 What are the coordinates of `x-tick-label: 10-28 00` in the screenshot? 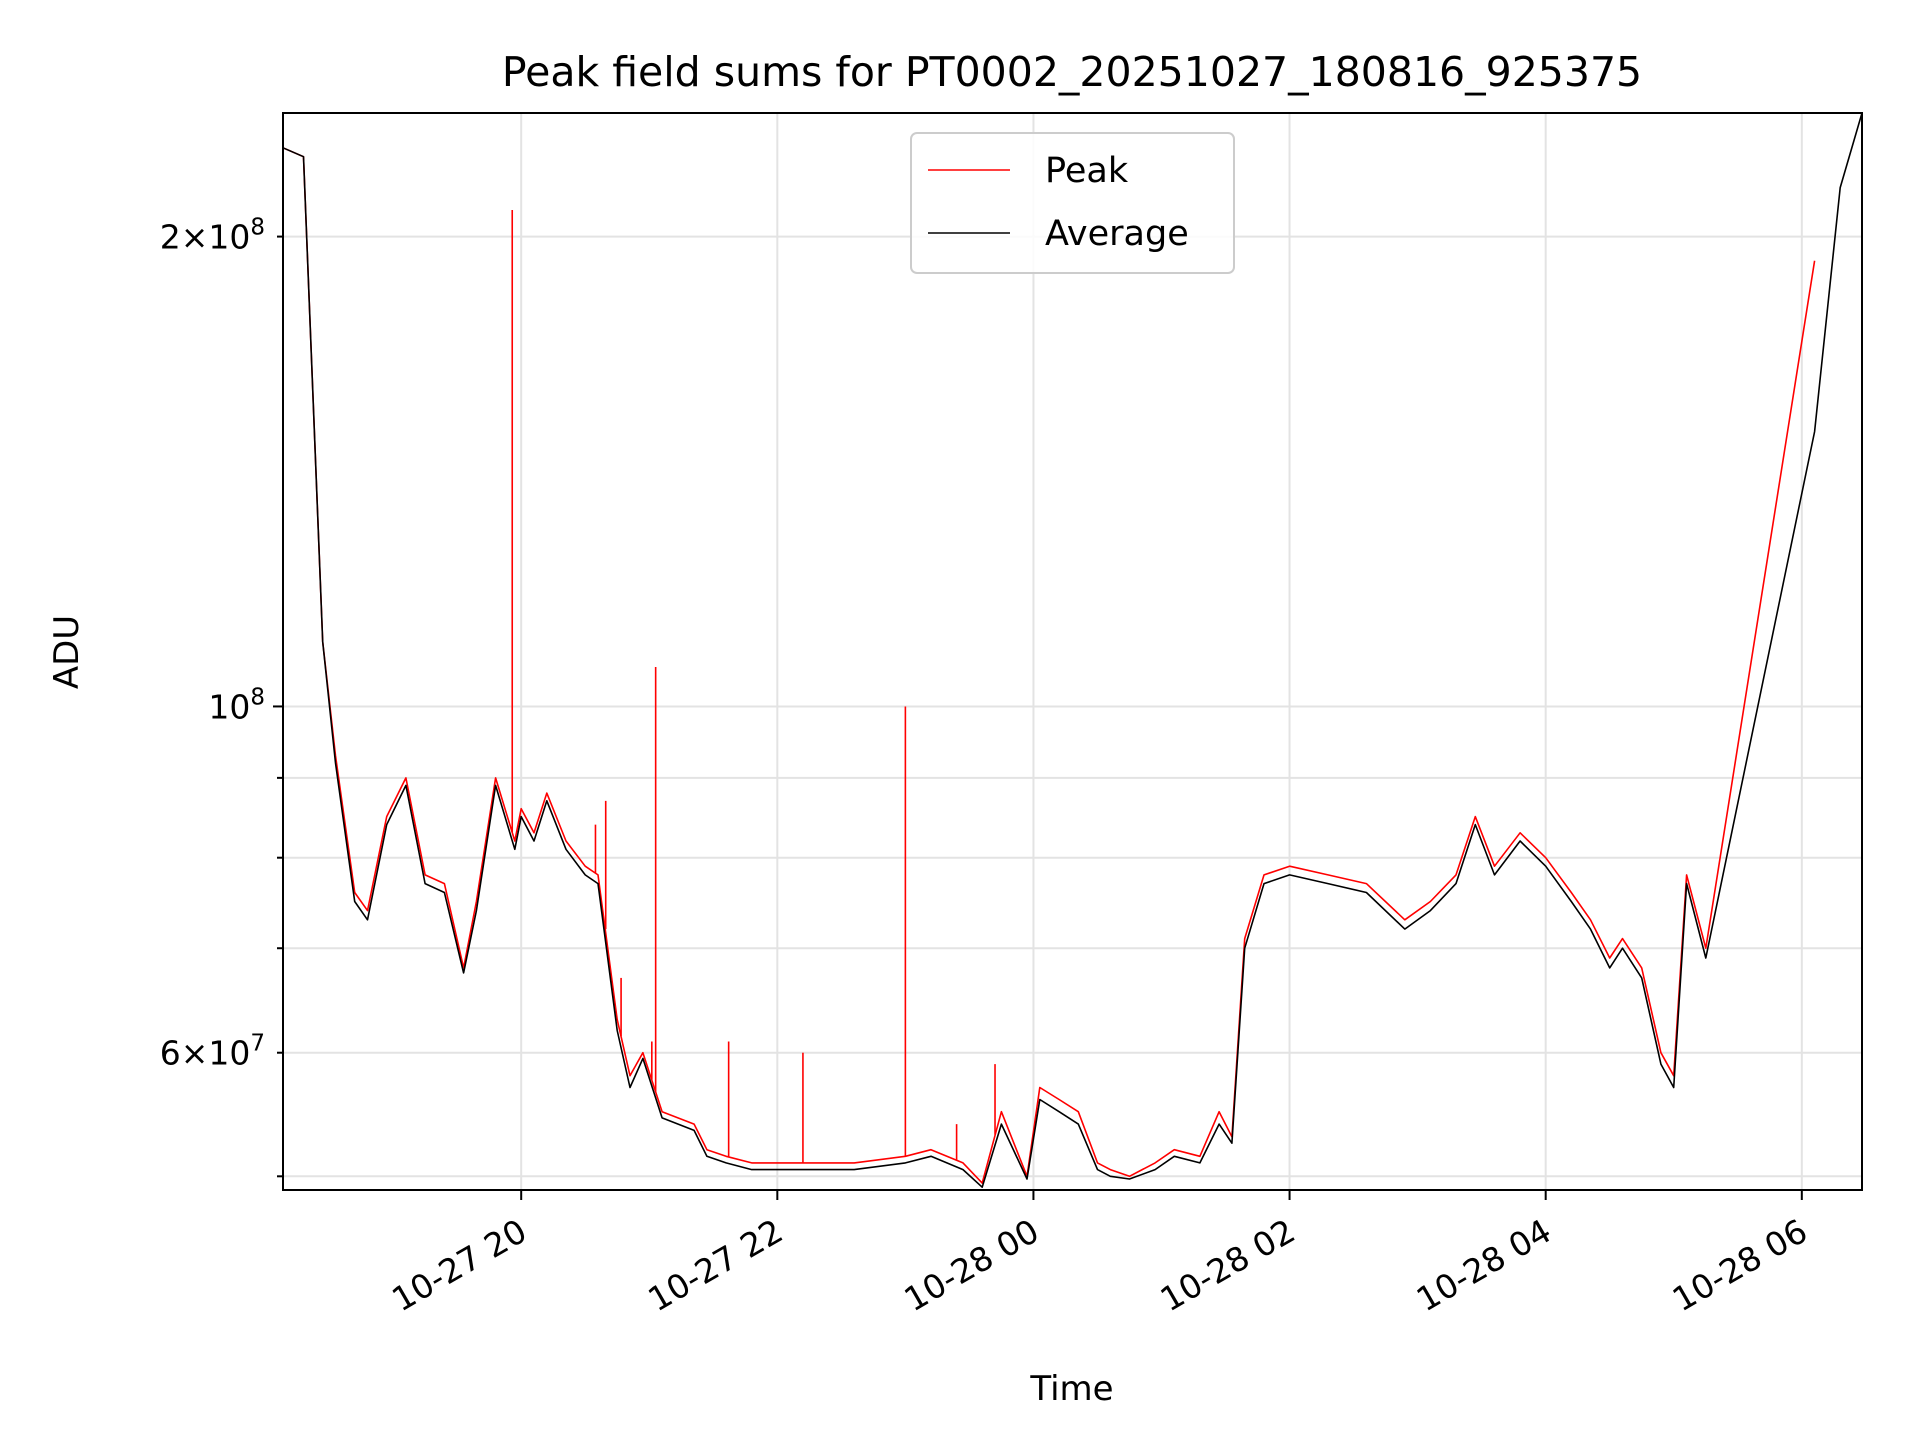 It's located at (971, 1265).